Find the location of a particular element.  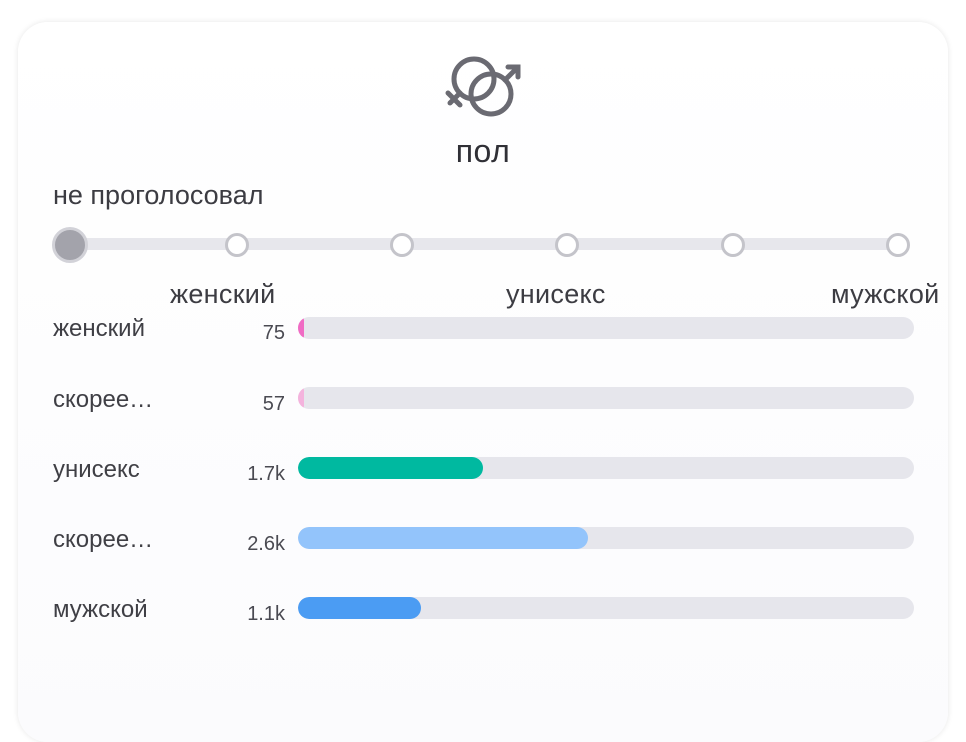

scale-label-unisex: унисекс is located at coordinates (556, 294).